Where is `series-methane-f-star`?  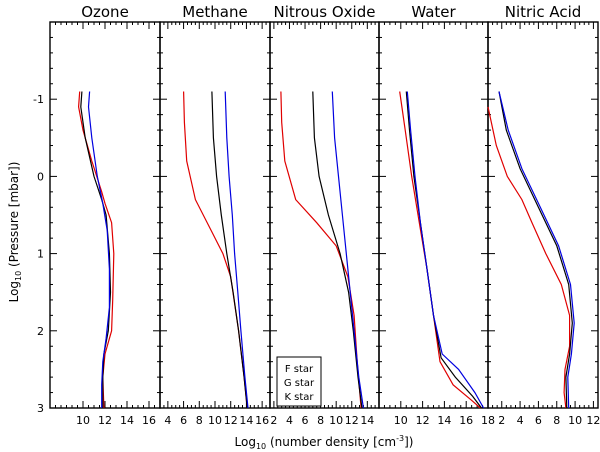
series-methane-f-star is located at coordinates (215, 250).